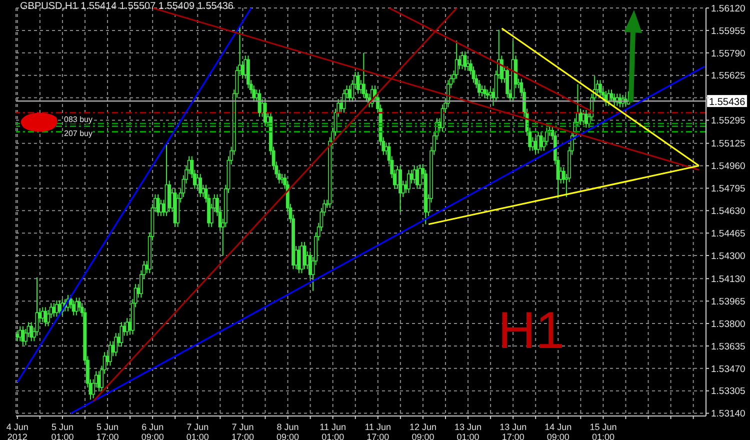 The width and height of the screenshot is (750, 440). I want to click on chart-title: GBPUSD,H1 1.55414 1.55507 1.55409 1.55436, so click(127, 6).